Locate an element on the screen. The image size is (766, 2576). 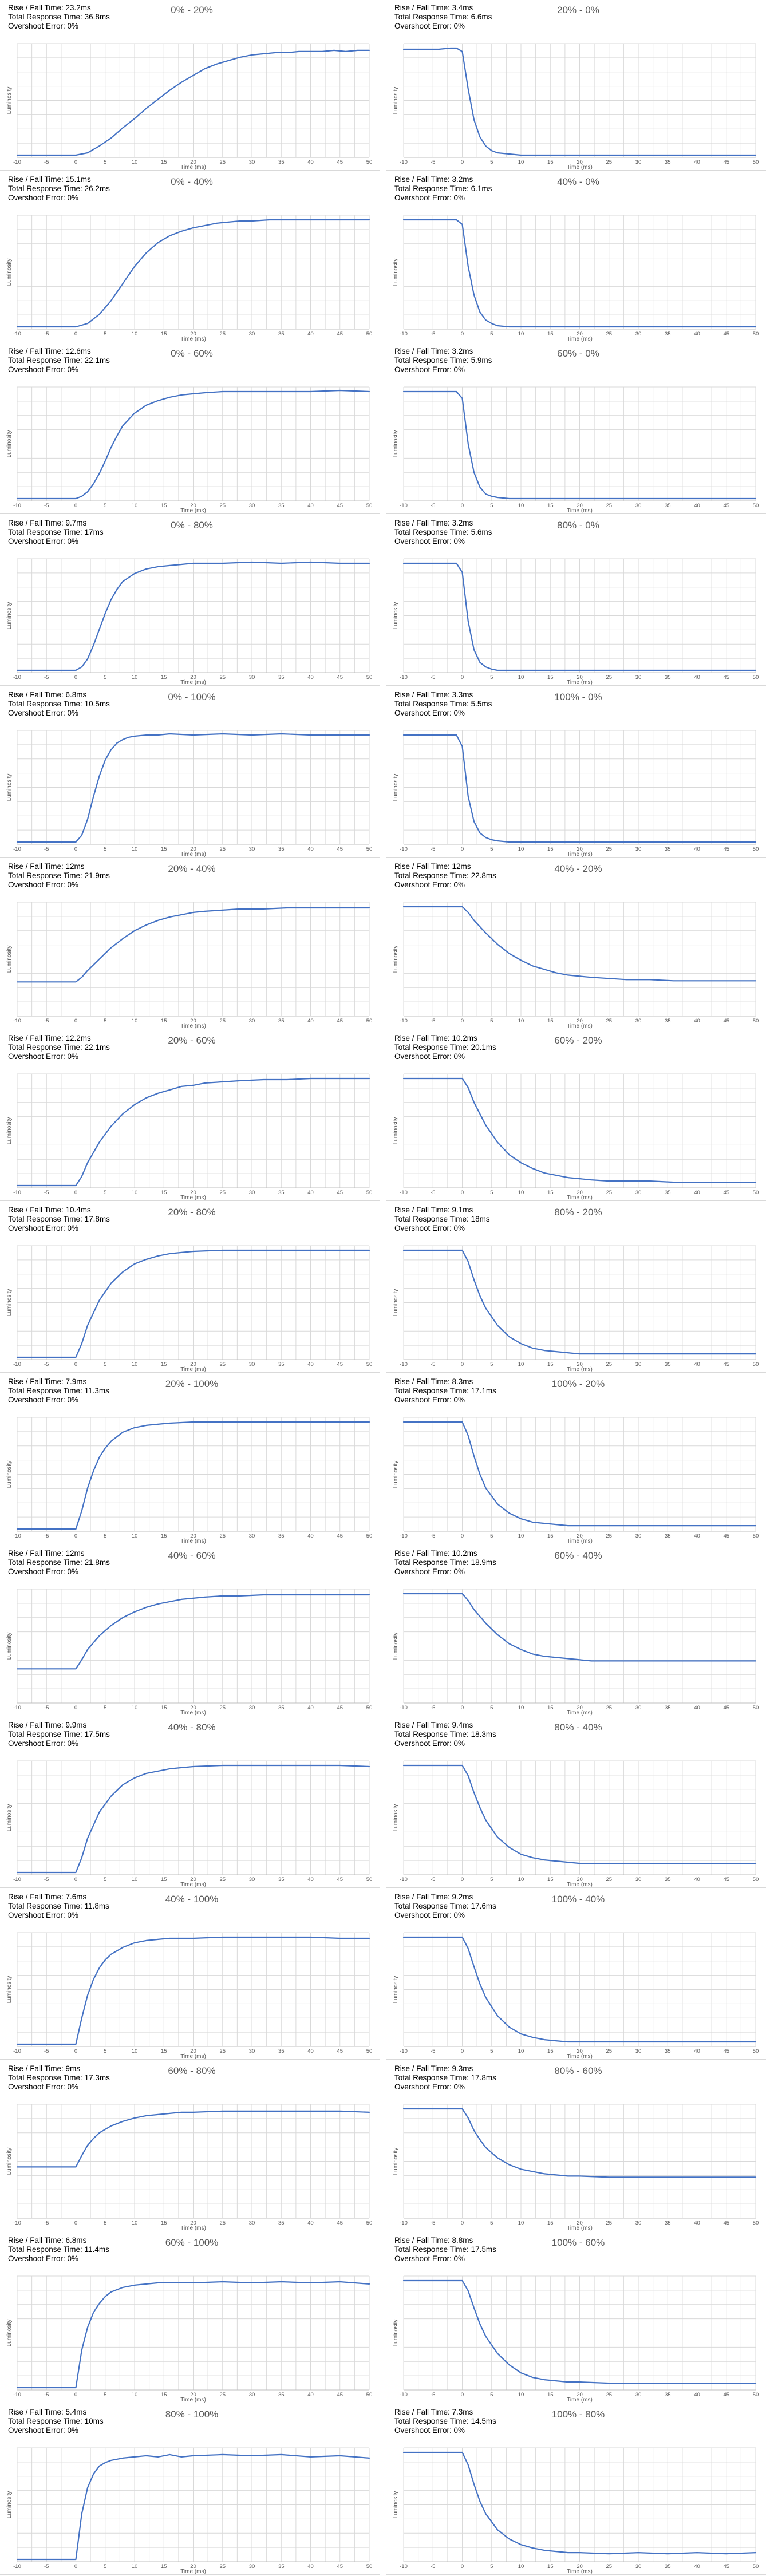
chart-title: 20% - 60% is located at coordinates (192, 1040).